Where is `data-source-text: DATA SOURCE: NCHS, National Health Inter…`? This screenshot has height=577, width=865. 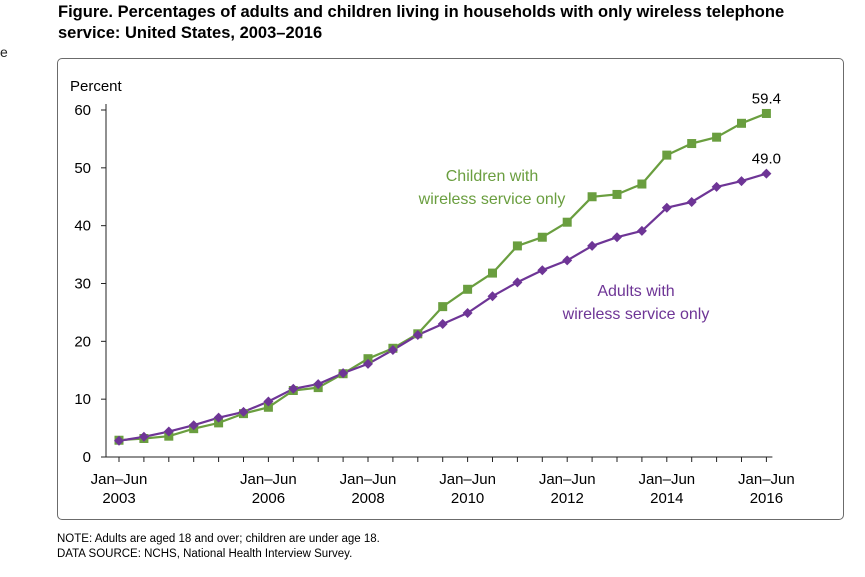 data-source-text: DATA SOURCE: NCHS, National Health Inter… is located at coordinates (205, 554).